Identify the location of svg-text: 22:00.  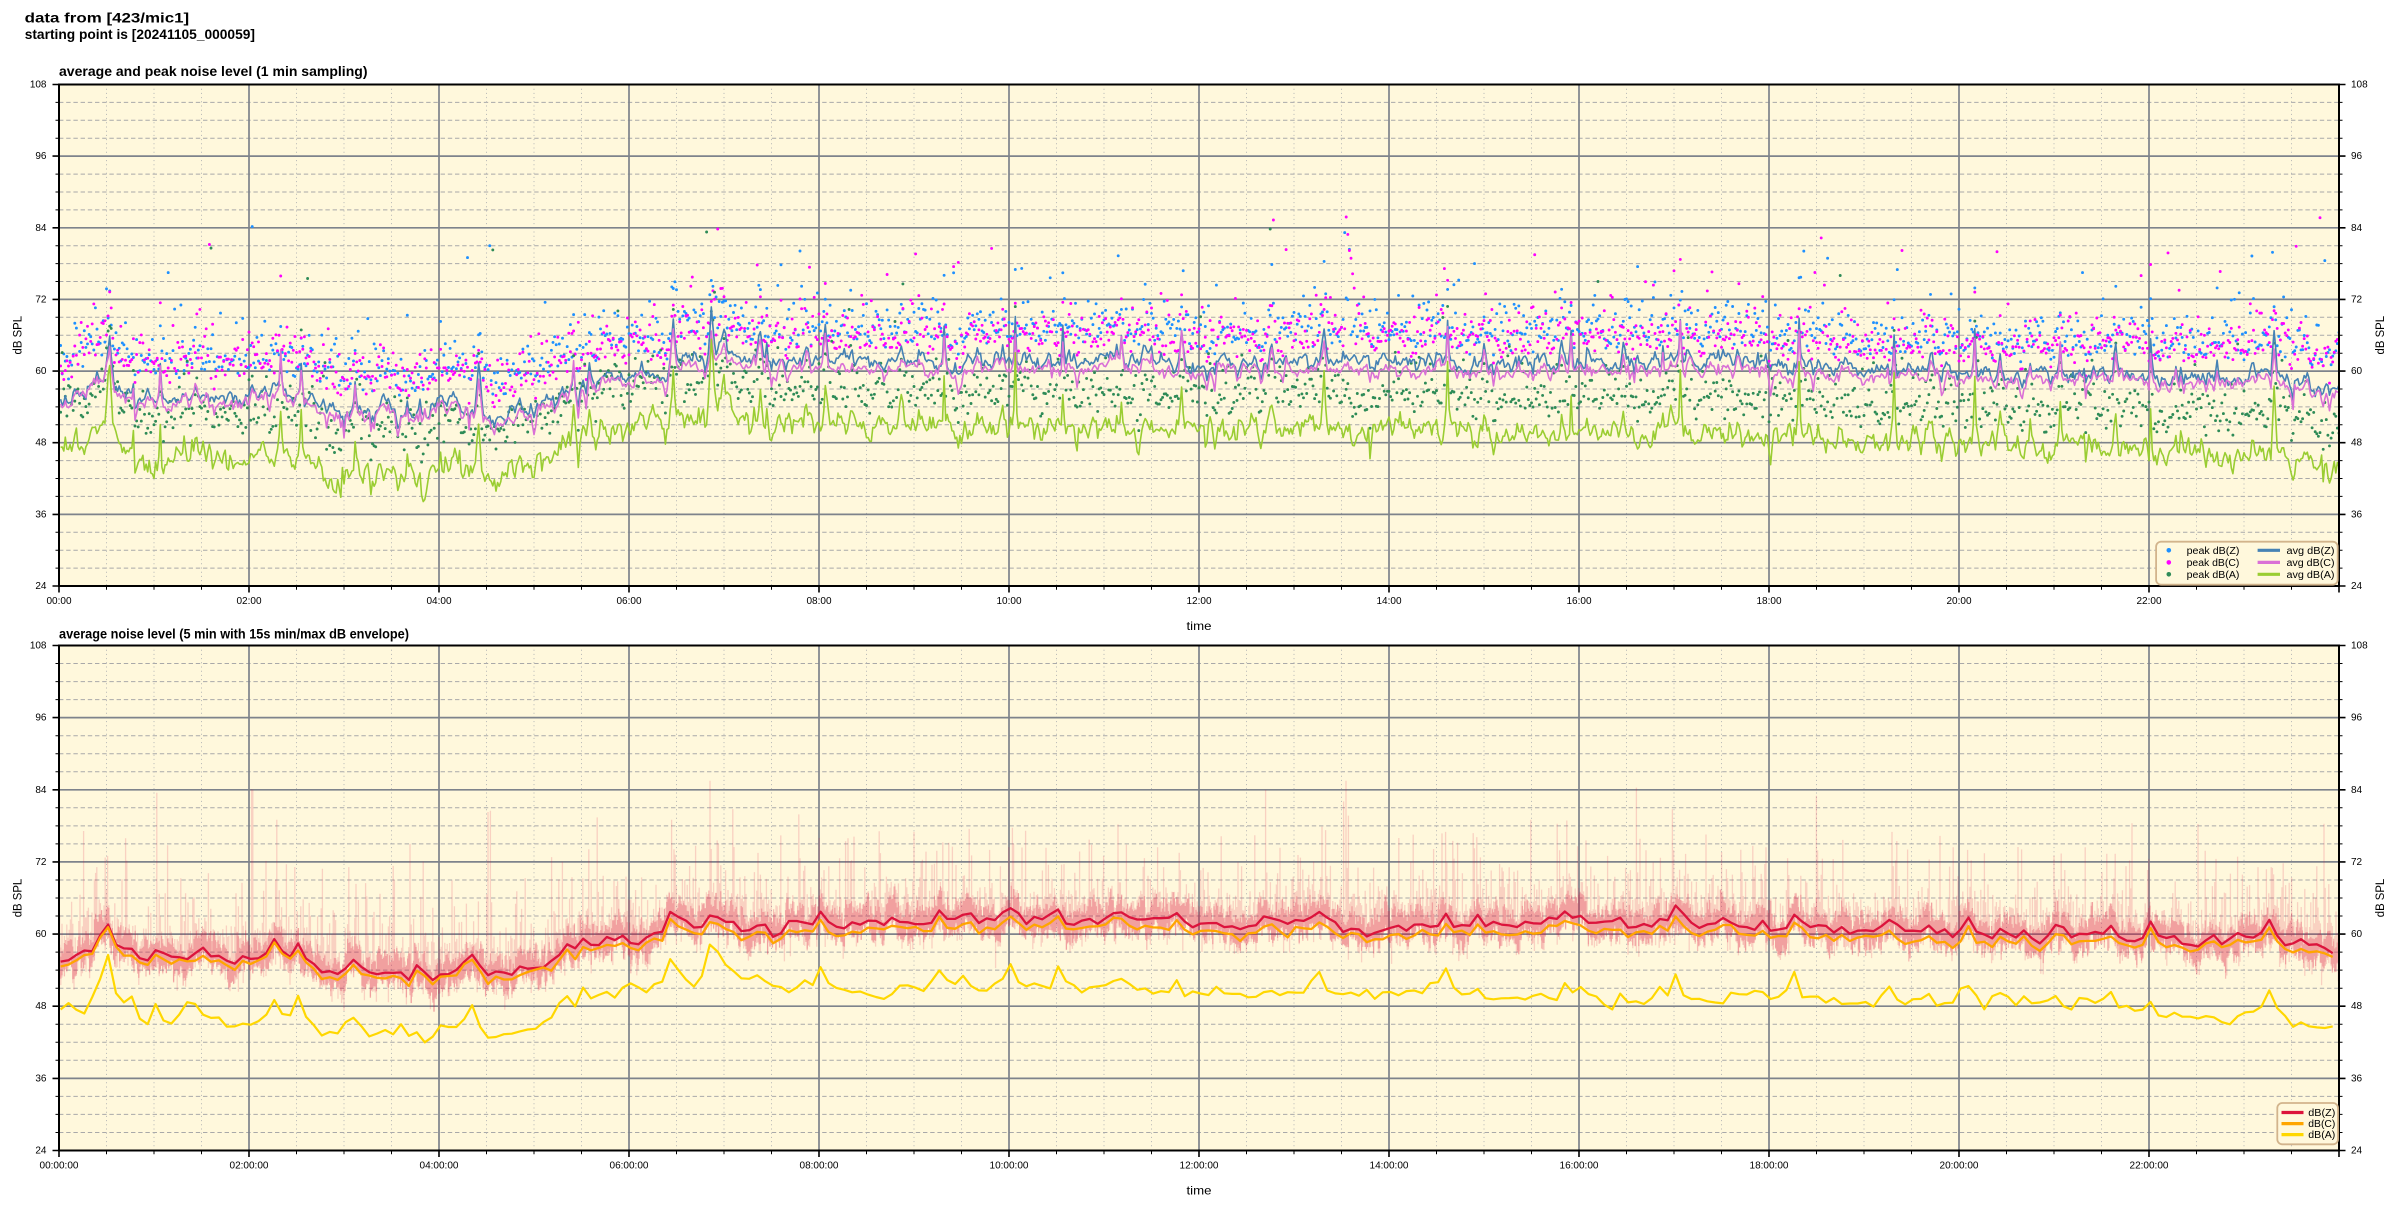
(2148, 601).